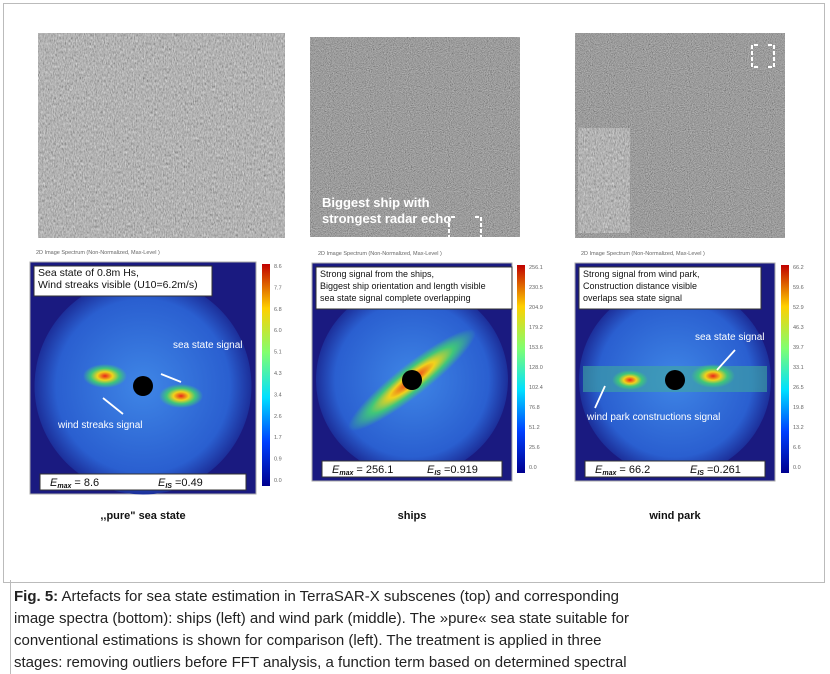 This screenshot has height=674, width=830. What do you see at coordinates (798, 268) in the screenshot?
I see `colorbar-tick-label: 66.2` at bounding box center [798, 268].